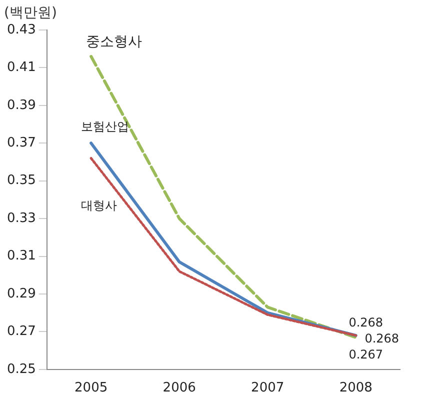  I want to click on y-tick-label: 0.43, so click(21, 30).